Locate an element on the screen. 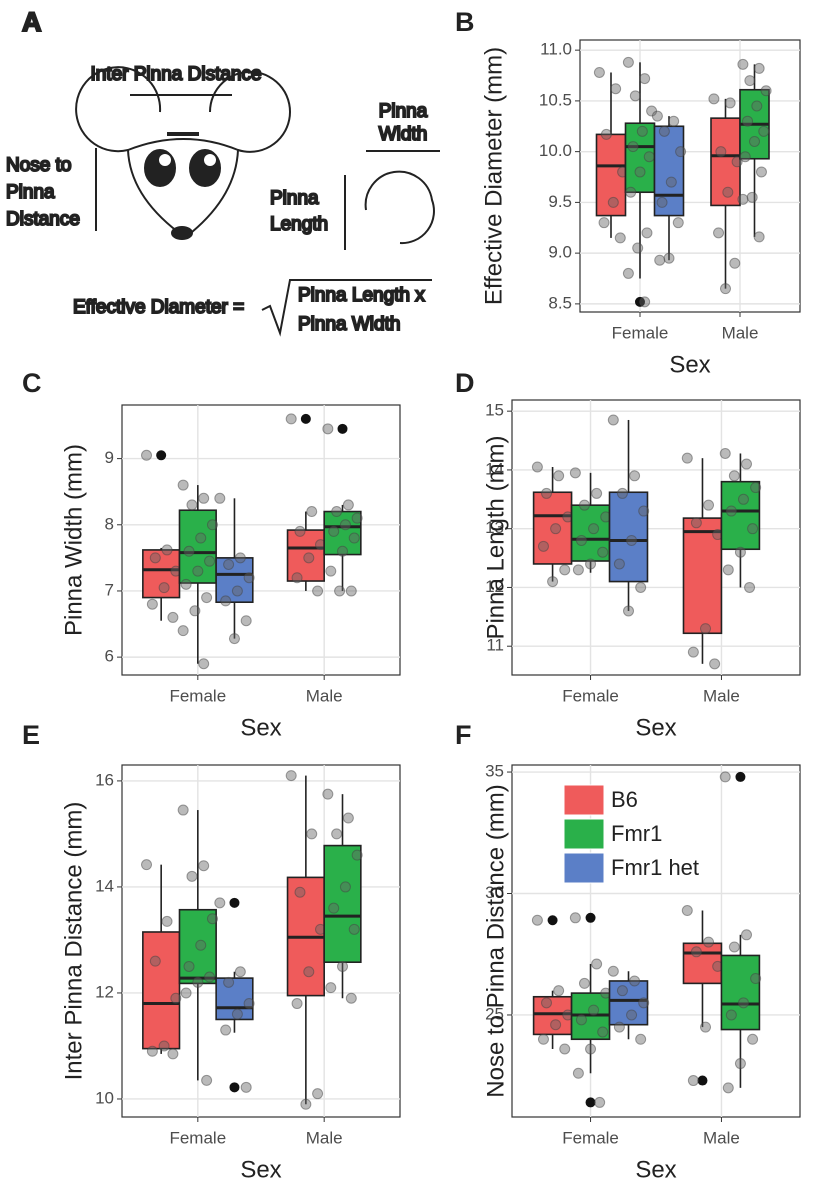 This screenshot has height=1187, width=817. plot-border is located at coordinates (656, 941).